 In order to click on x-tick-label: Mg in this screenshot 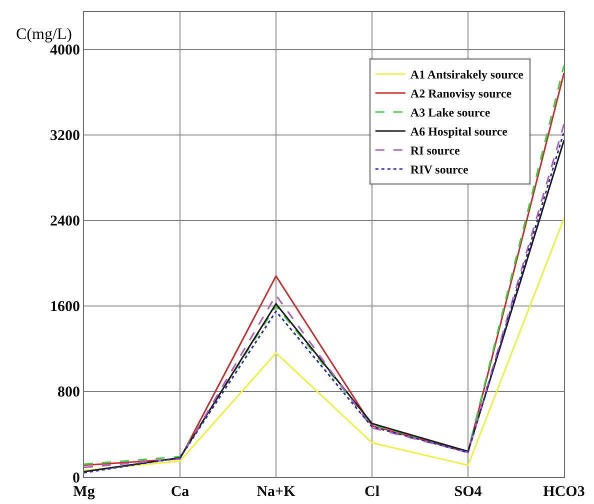, I will do `click(84, 492)`.